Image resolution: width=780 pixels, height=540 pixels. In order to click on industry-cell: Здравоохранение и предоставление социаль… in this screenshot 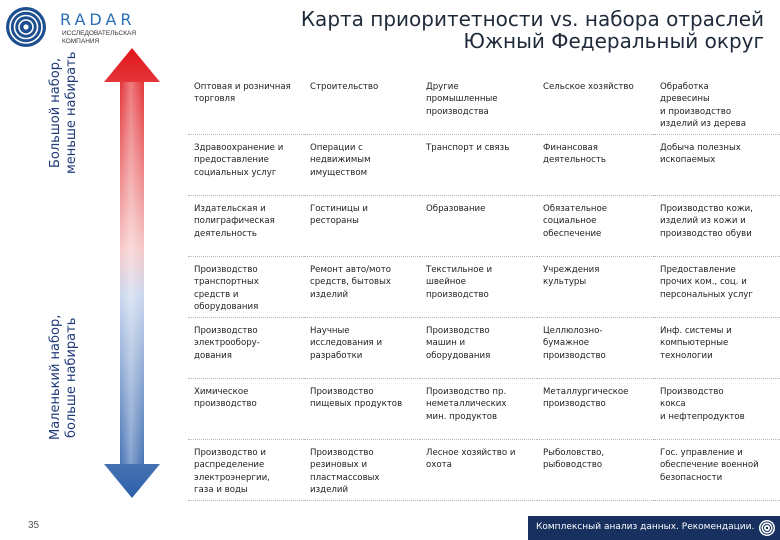, I will do `click(246, 165)`.